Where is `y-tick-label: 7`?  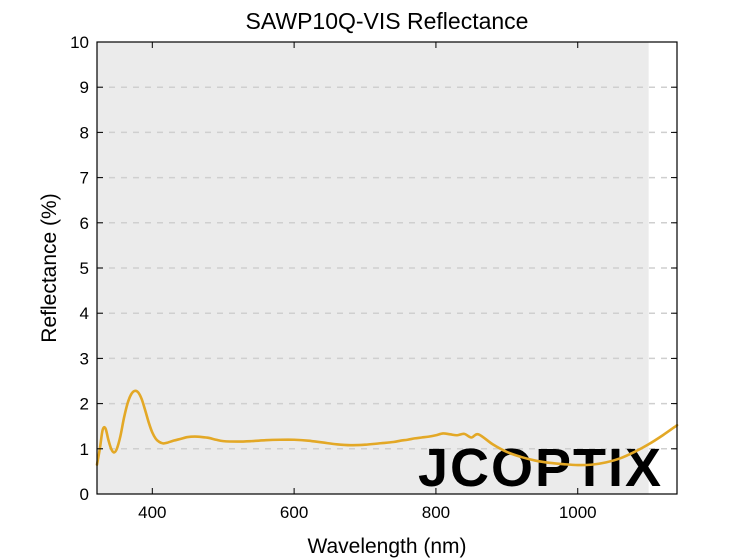 y-tick-label: 7 is located at coordinates (84, 178).